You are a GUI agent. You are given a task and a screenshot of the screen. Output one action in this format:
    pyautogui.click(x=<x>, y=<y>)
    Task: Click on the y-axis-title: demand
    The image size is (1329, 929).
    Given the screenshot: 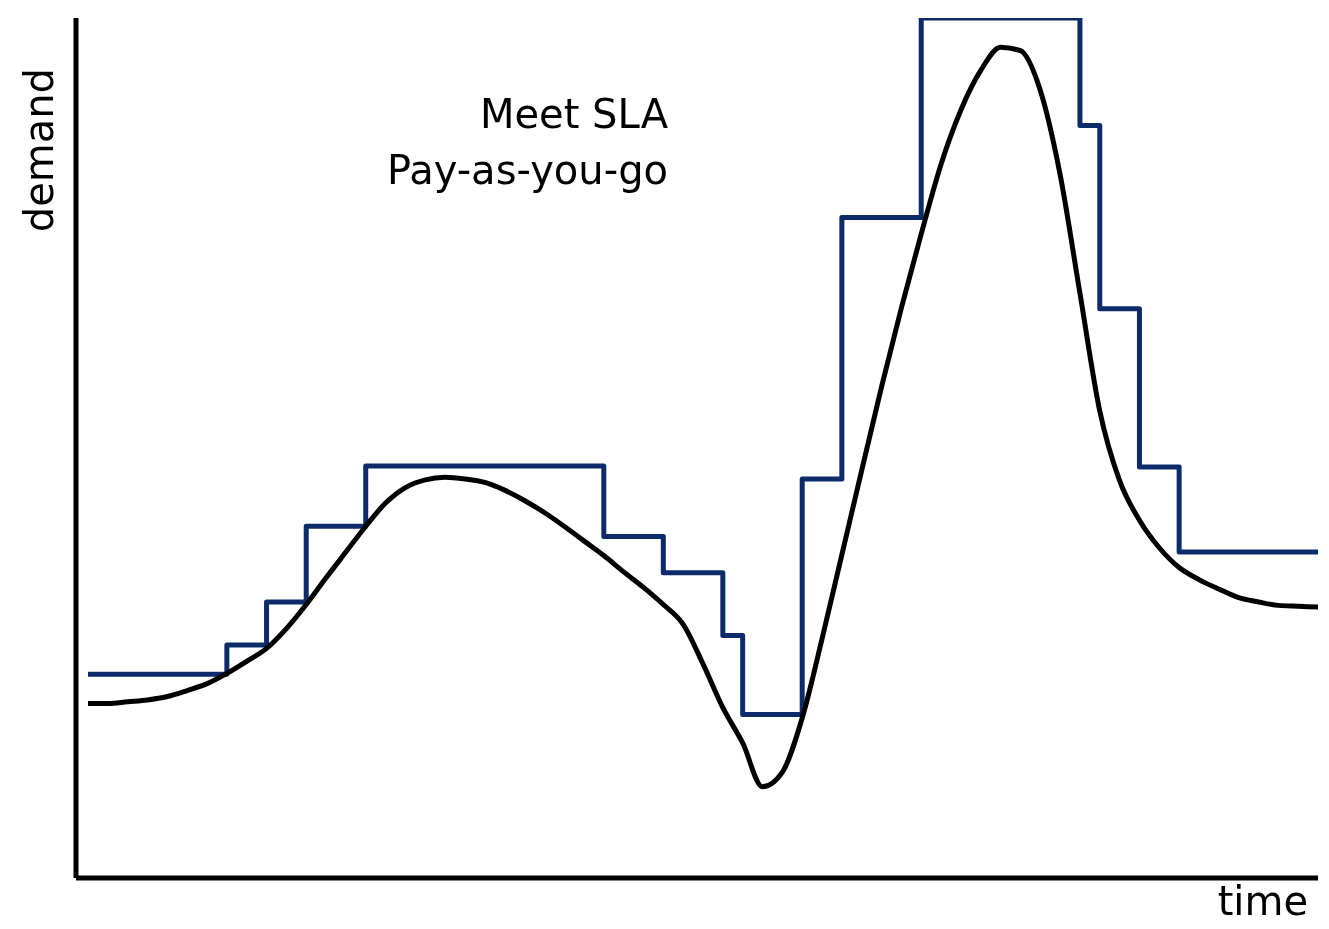 What is the action you would take?
    pyautogui.click(x=39, y=150)
    